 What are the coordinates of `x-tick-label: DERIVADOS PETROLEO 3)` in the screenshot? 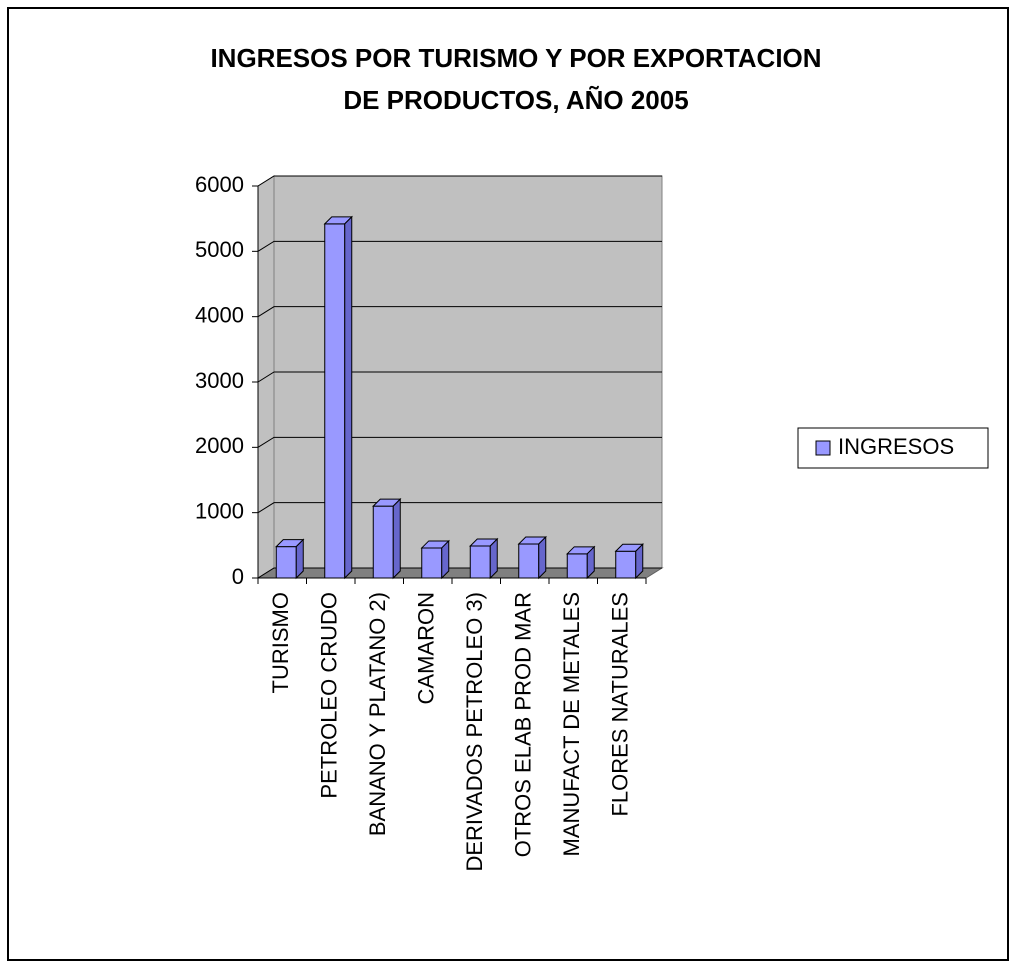 It's located at (474, 732).